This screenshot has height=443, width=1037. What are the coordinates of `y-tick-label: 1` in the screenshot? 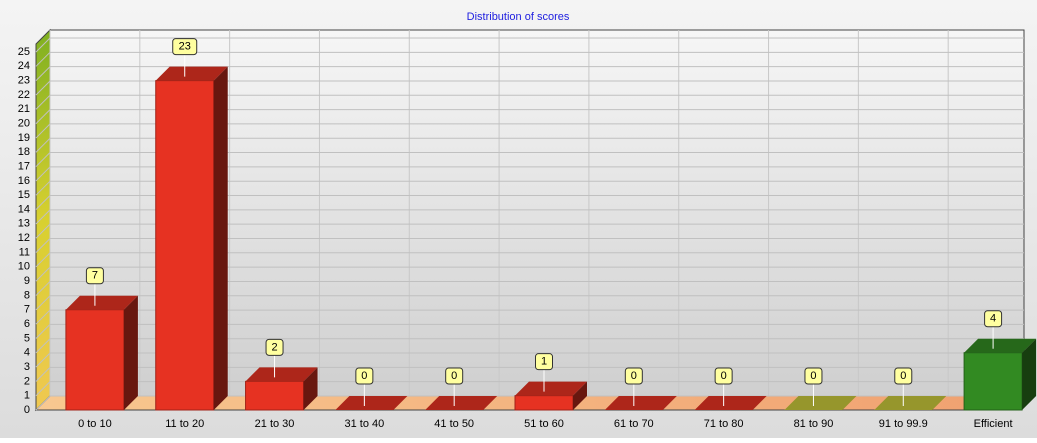 It's located at (27, 396).